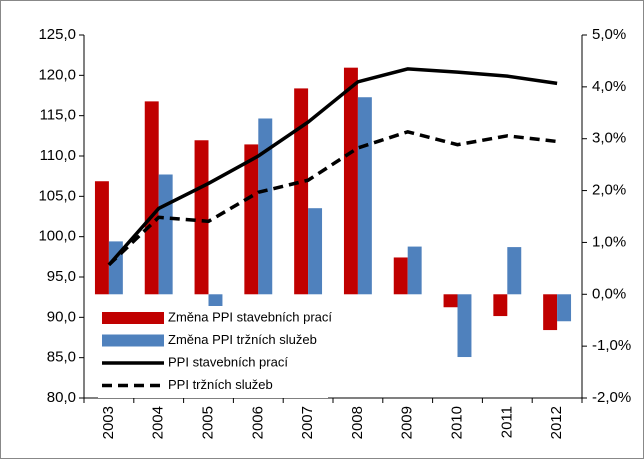 The image size is (644, 464). What do you see at coordinates (61, 316) in the screenshot?
I see `y-tick-label: 90,0` at bounding box center [61, 316].